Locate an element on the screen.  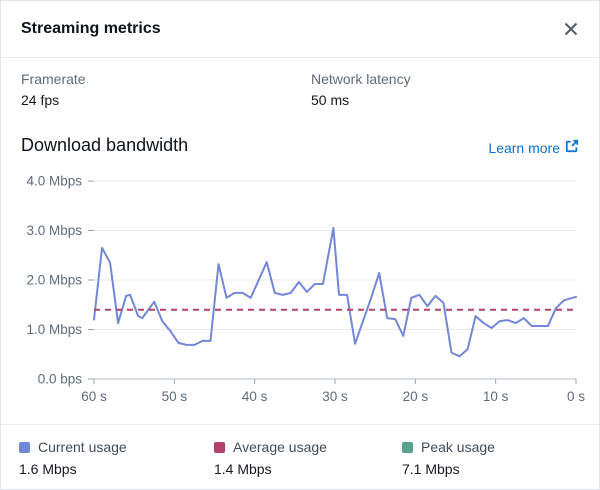
legend-item-current-usage: Current usage 1.6 Mbps is located at coordinates (109, 458).